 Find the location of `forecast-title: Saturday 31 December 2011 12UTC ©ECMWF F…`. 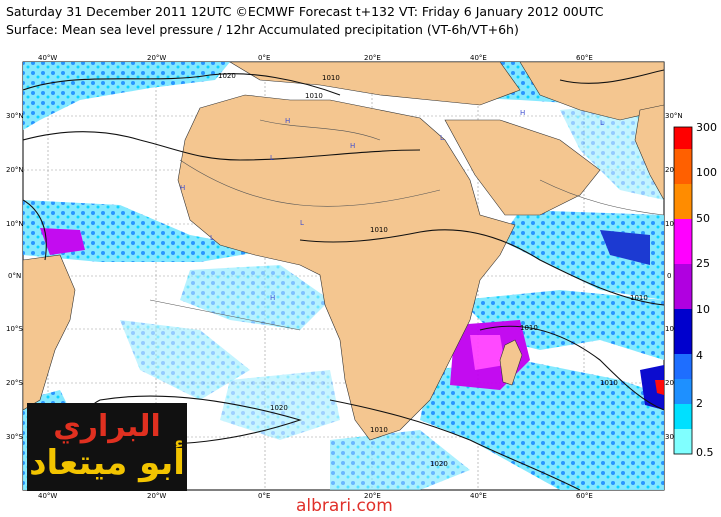

forecast-title: Saturday 31 December 2011 12UTC ©ECMWF F… is located at coordinates (305, 11).